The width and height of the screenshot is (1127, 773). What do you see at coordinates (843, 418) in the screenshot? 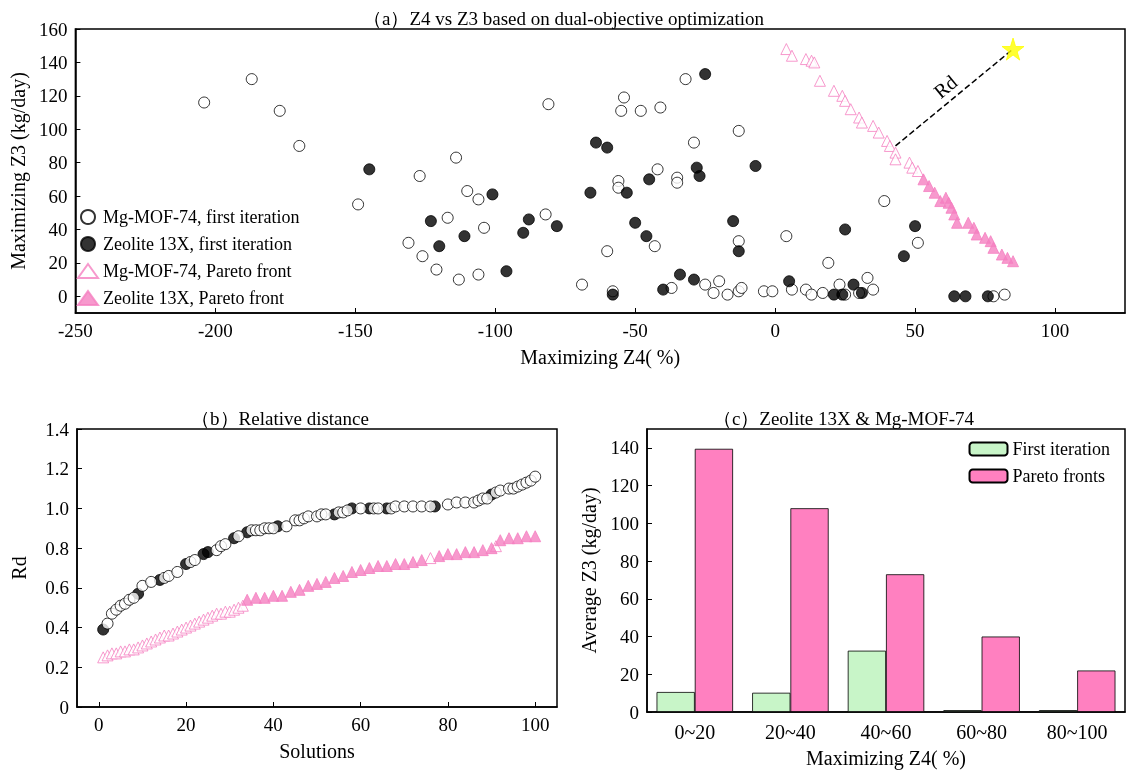
I see `chart-title: （c）Zeolite 13X & Mg-MOF-74` at bounding box center [843, 418].